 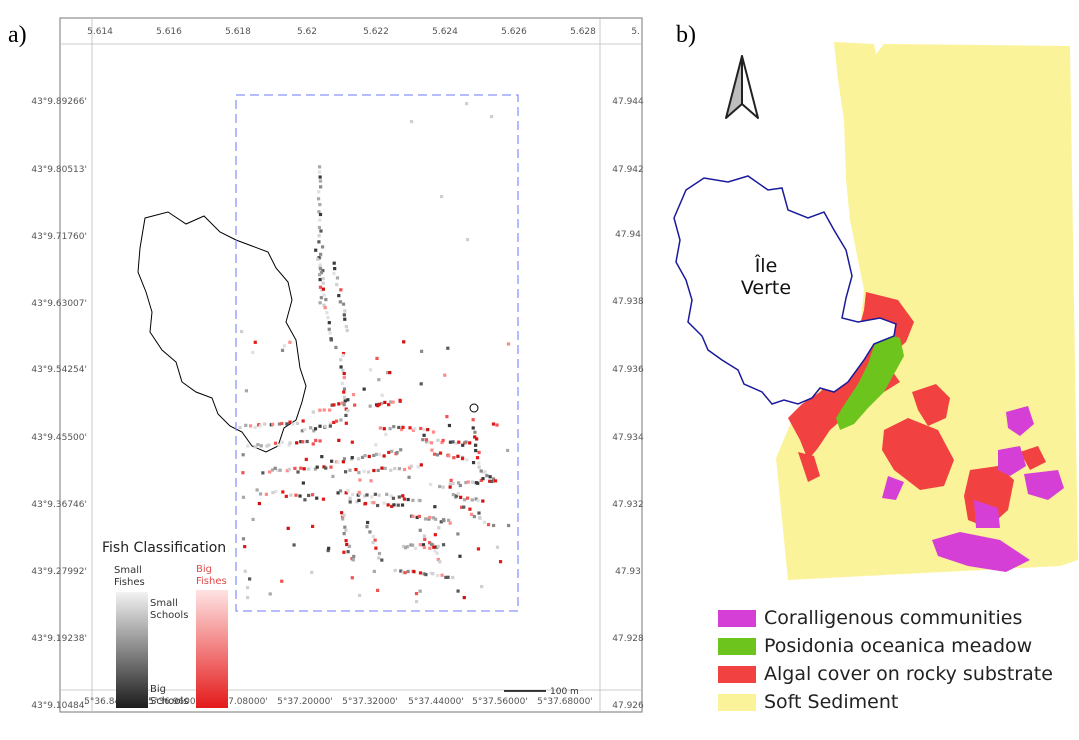 I want to click on panel-a-label: a), so click(x=17, y=35).